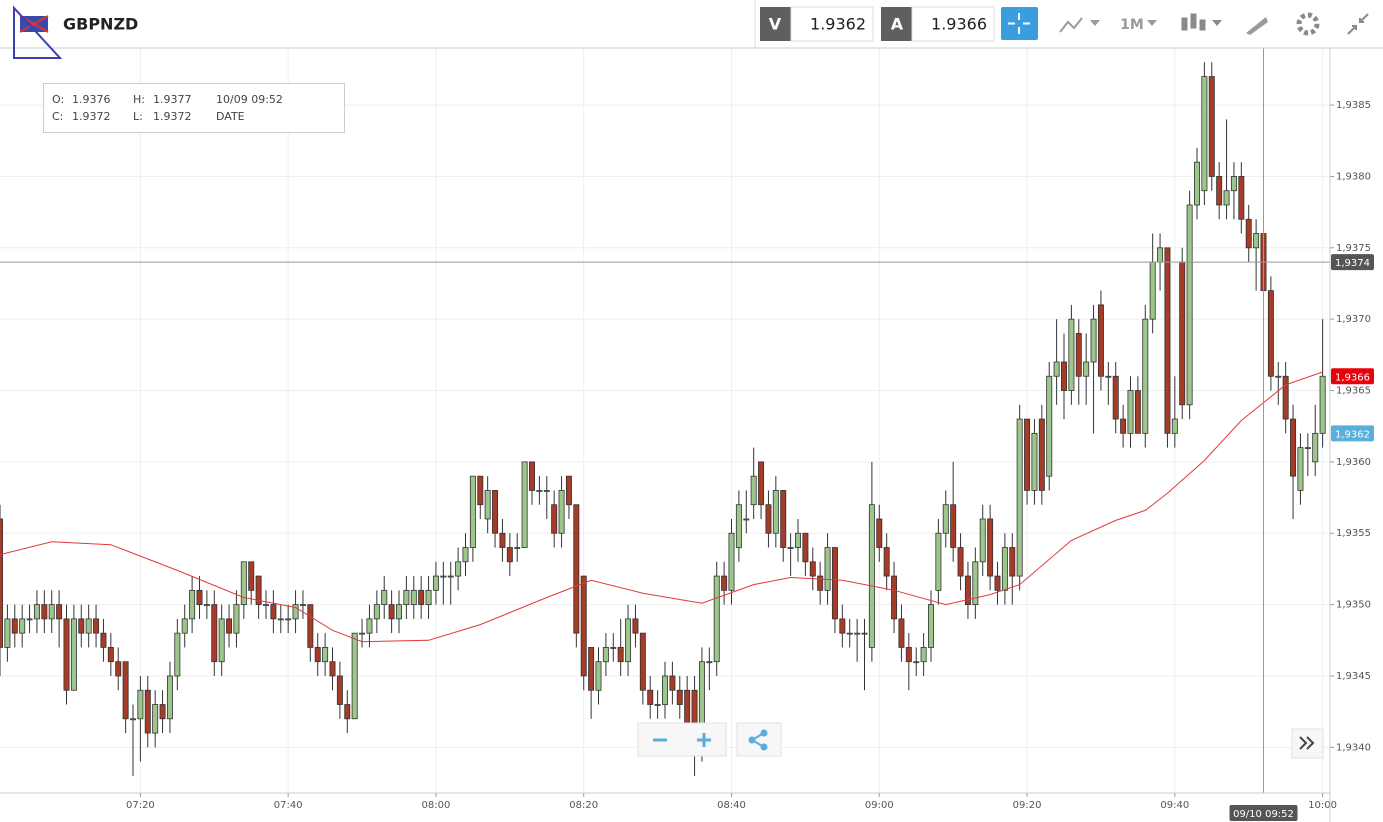  Describe the element at coordinates (759, 739) in the screenshot. I see `share-button` at that location.